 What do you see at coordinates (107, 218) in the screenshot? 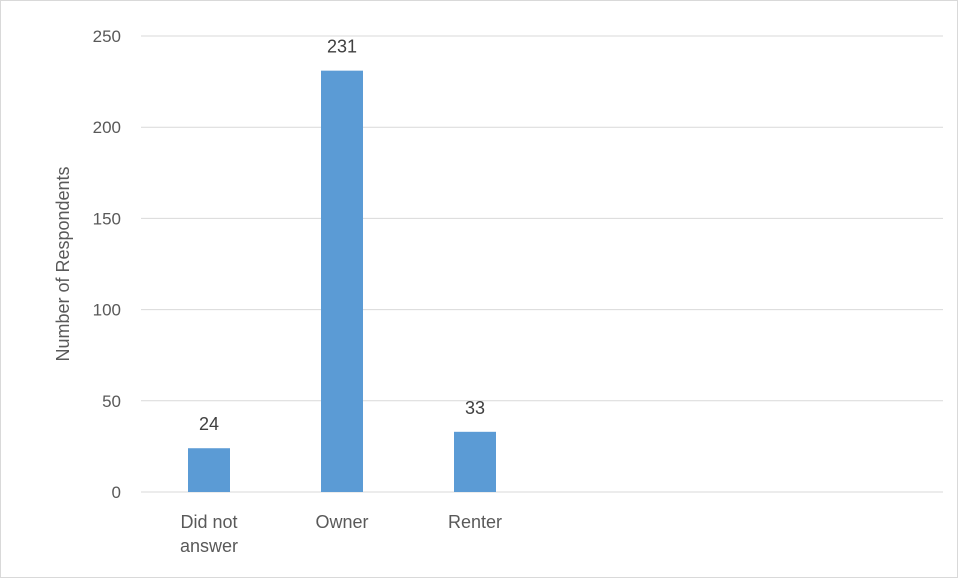
I see `y-tick-label: 150` at bounding box center [107, 218].